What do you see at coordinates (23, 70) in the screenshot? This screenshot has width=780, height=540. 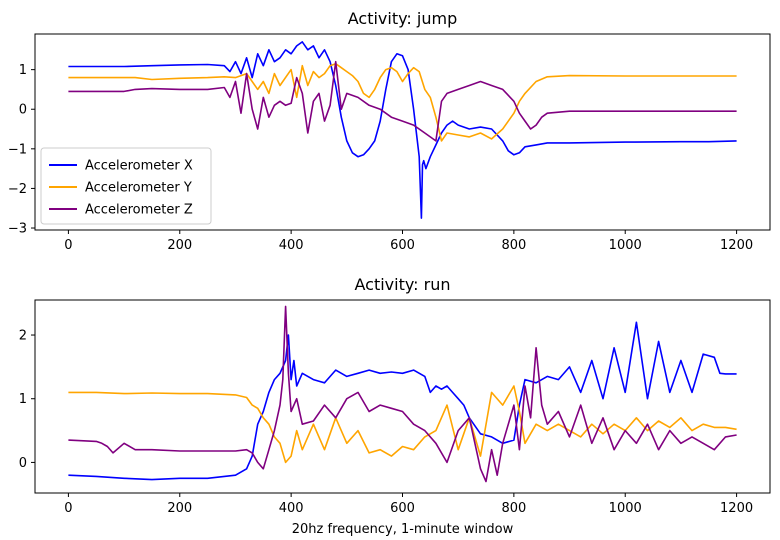 I see `jump-y-tick-label: 1` at bounding box center [23, 70].